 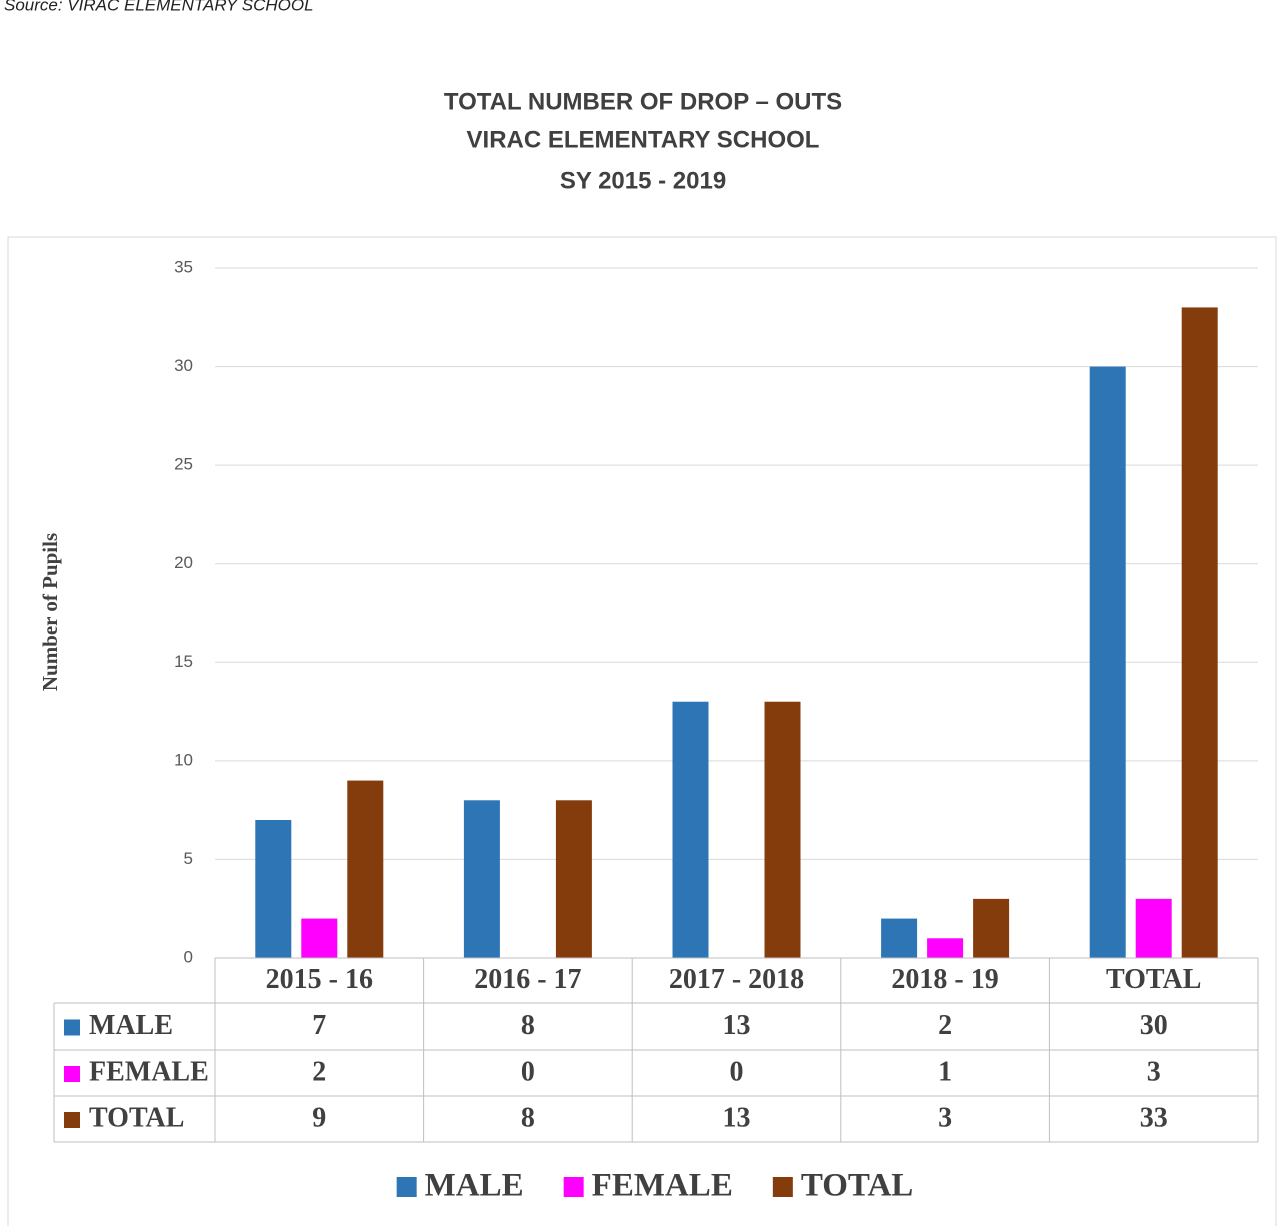 What do you see at coordinates (183, 464) in the screenshot?
I see `y-tick-label: 25` at bounding box center [183, 464].